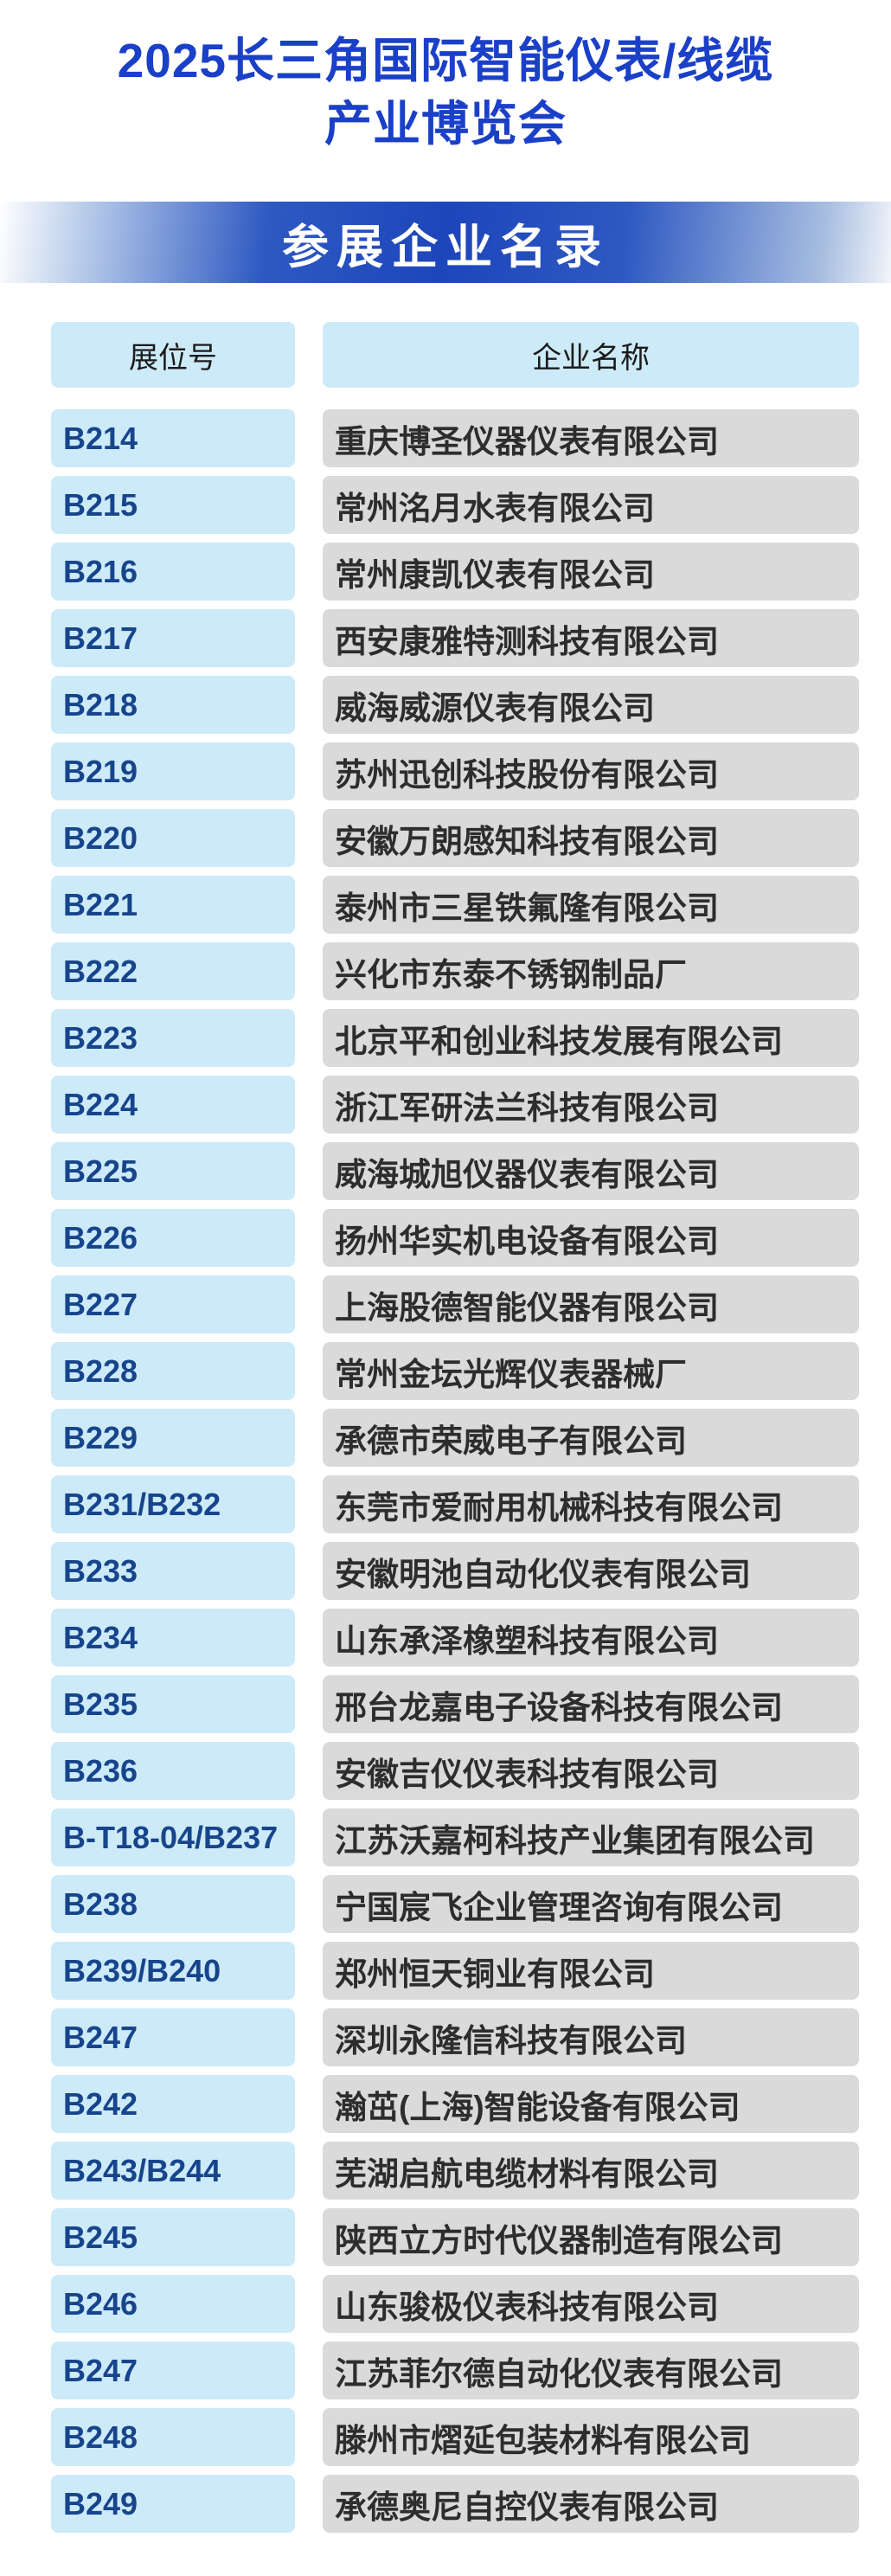  Describe the element at coordinates (173, 771) in the screenshot. I see `booth-number-cell: B219` at that location.